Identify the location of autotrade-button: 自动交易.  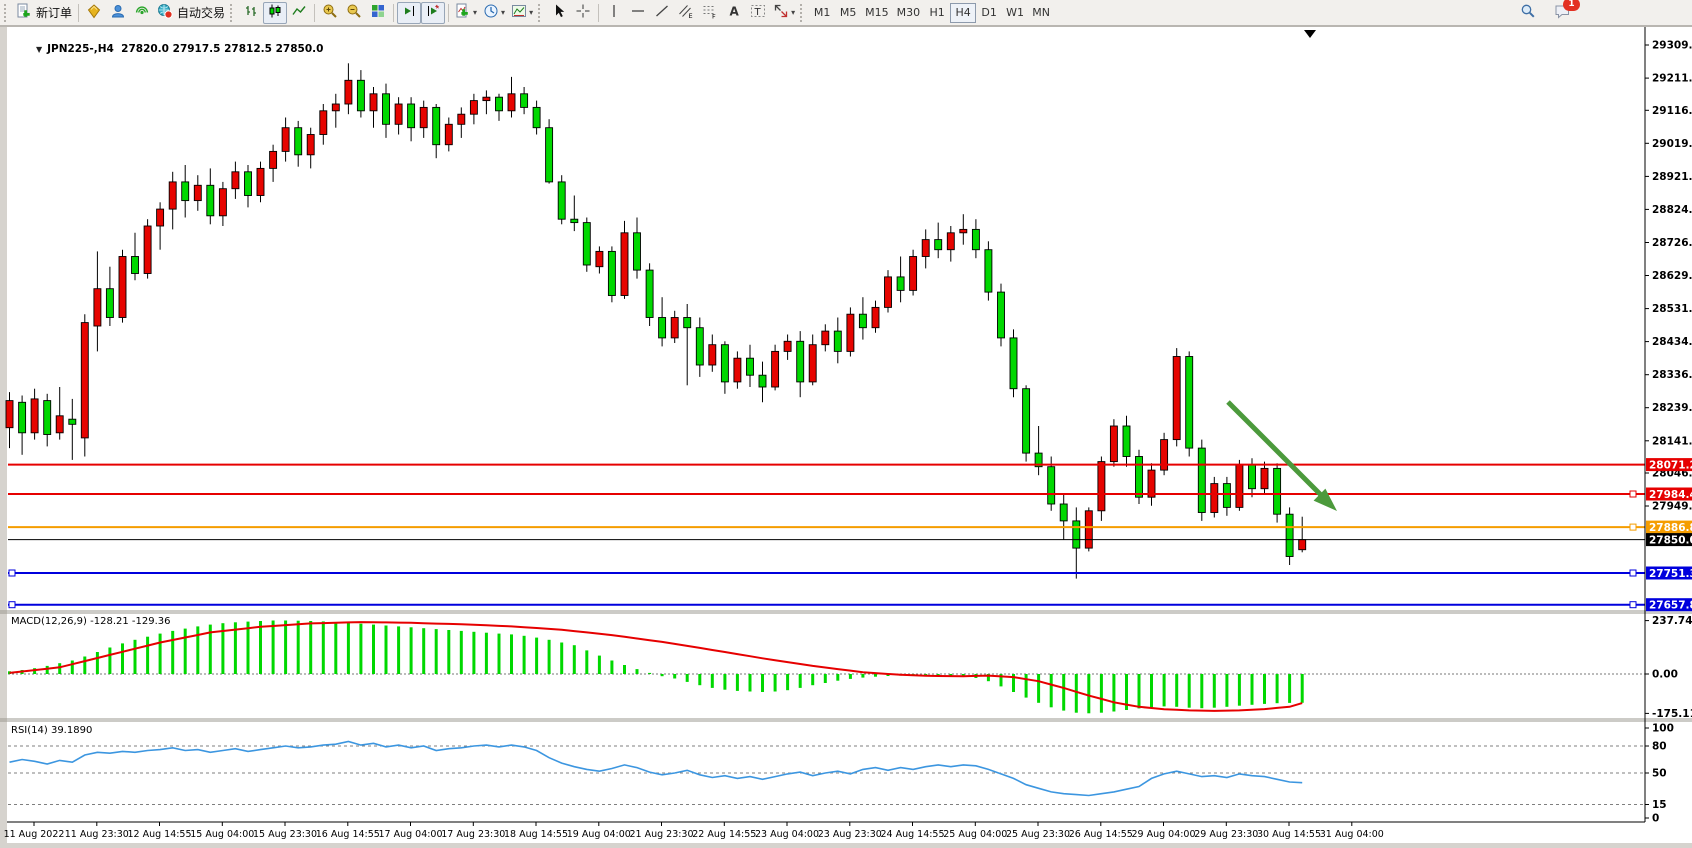
(191, 13).